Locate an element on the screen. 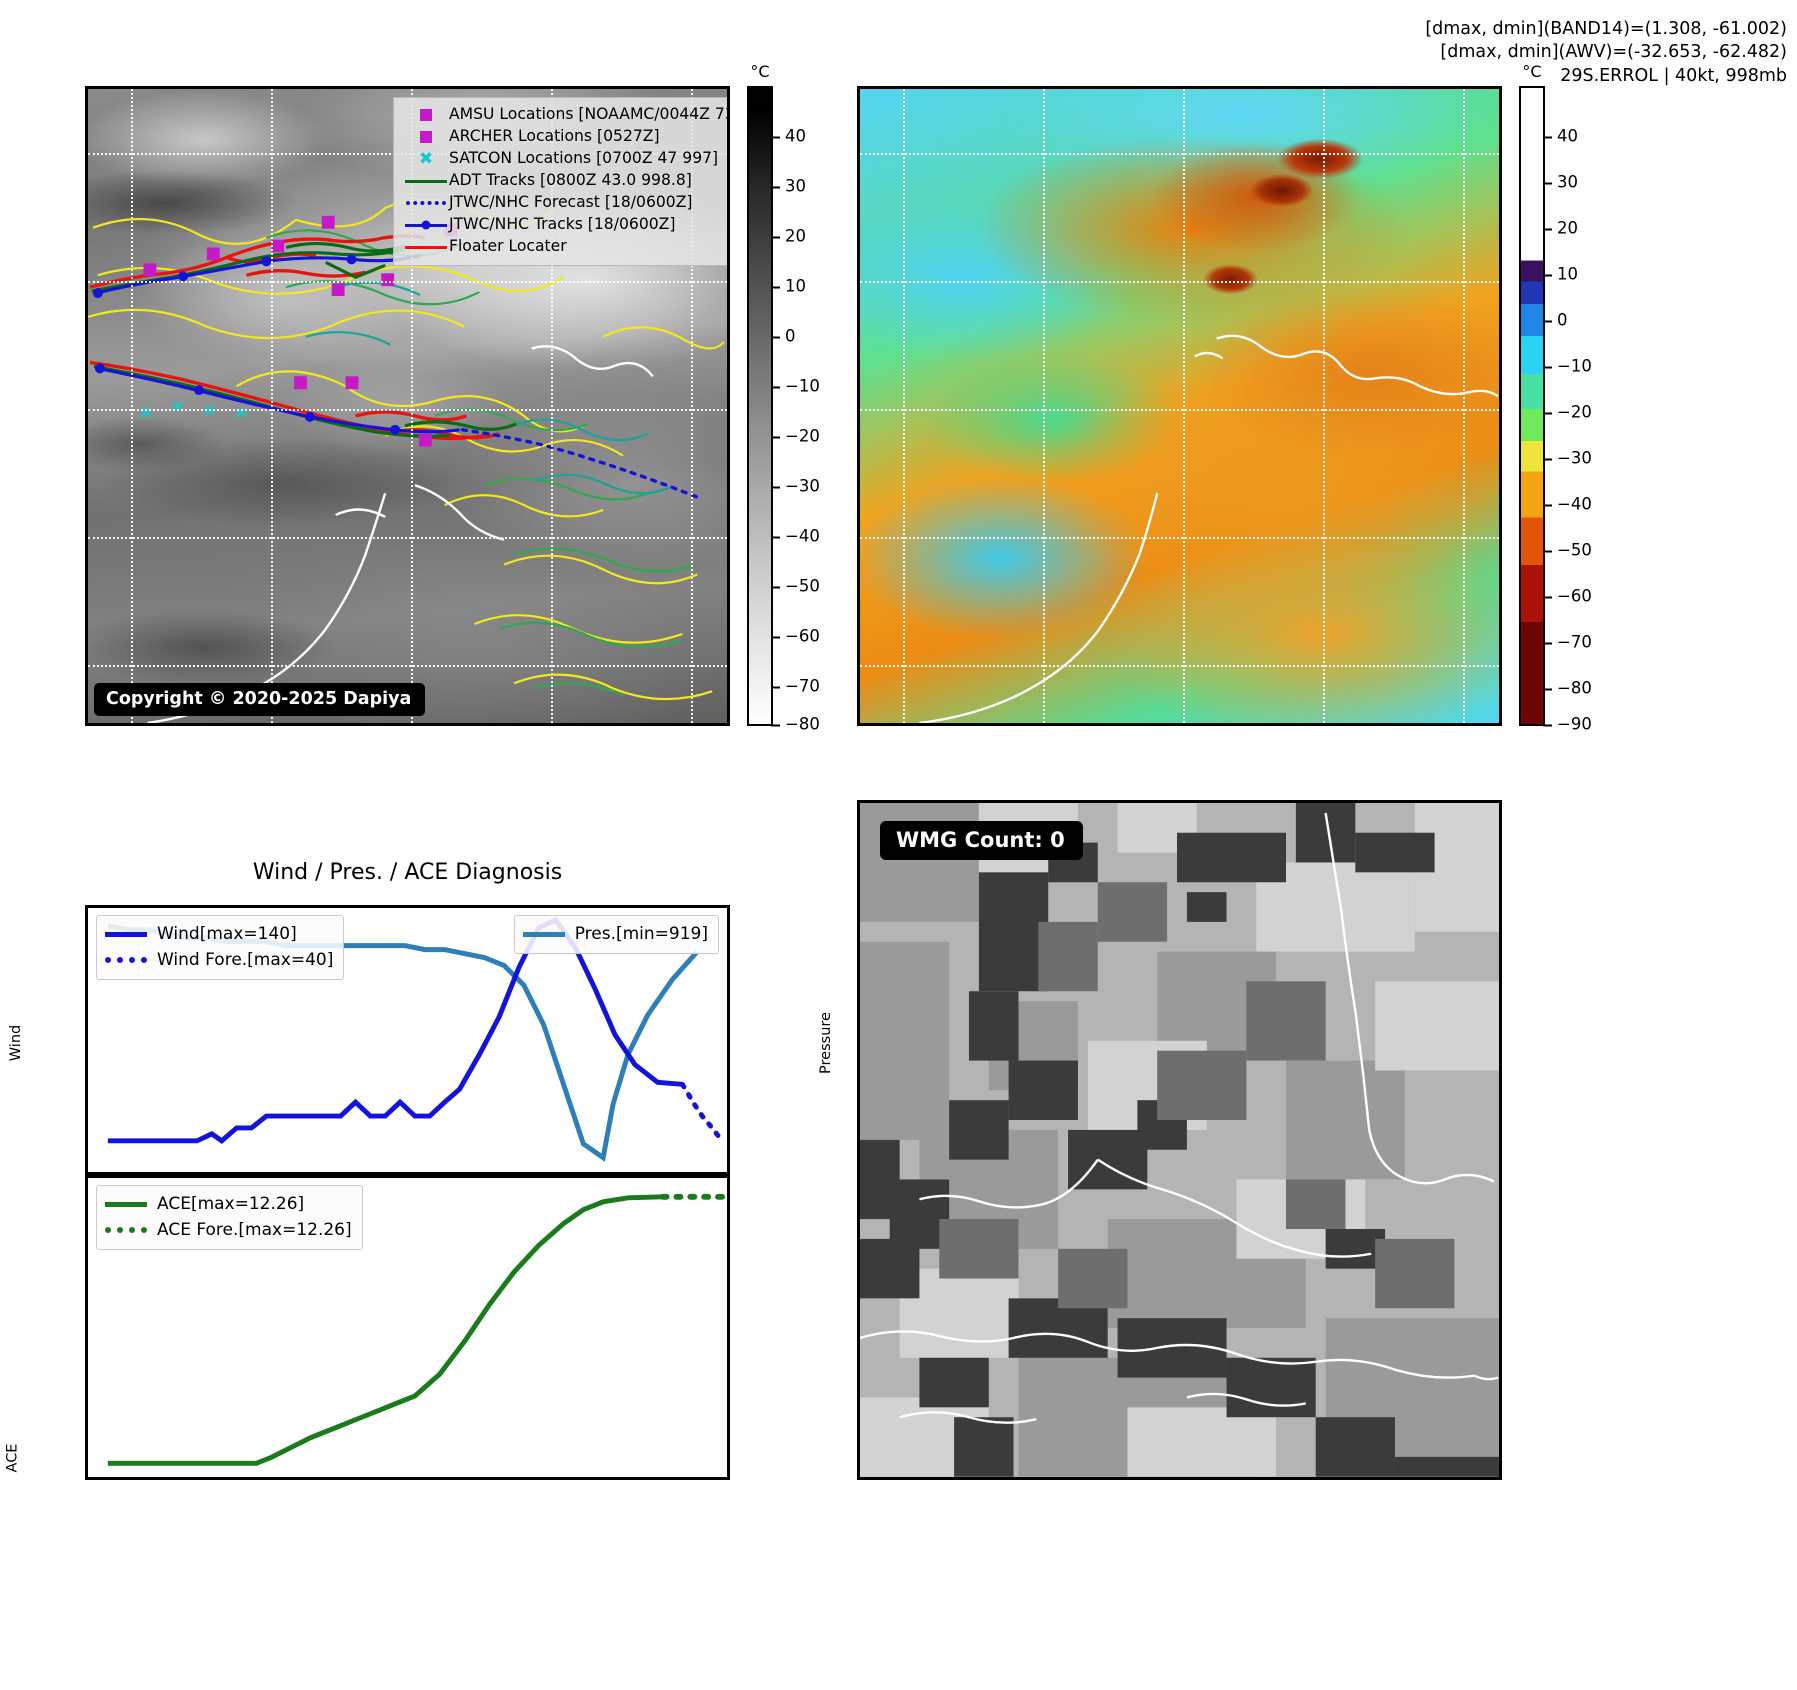 This screenshot has width=1797, height=1690. adt-line-icon is located at coordinates (426, 181).